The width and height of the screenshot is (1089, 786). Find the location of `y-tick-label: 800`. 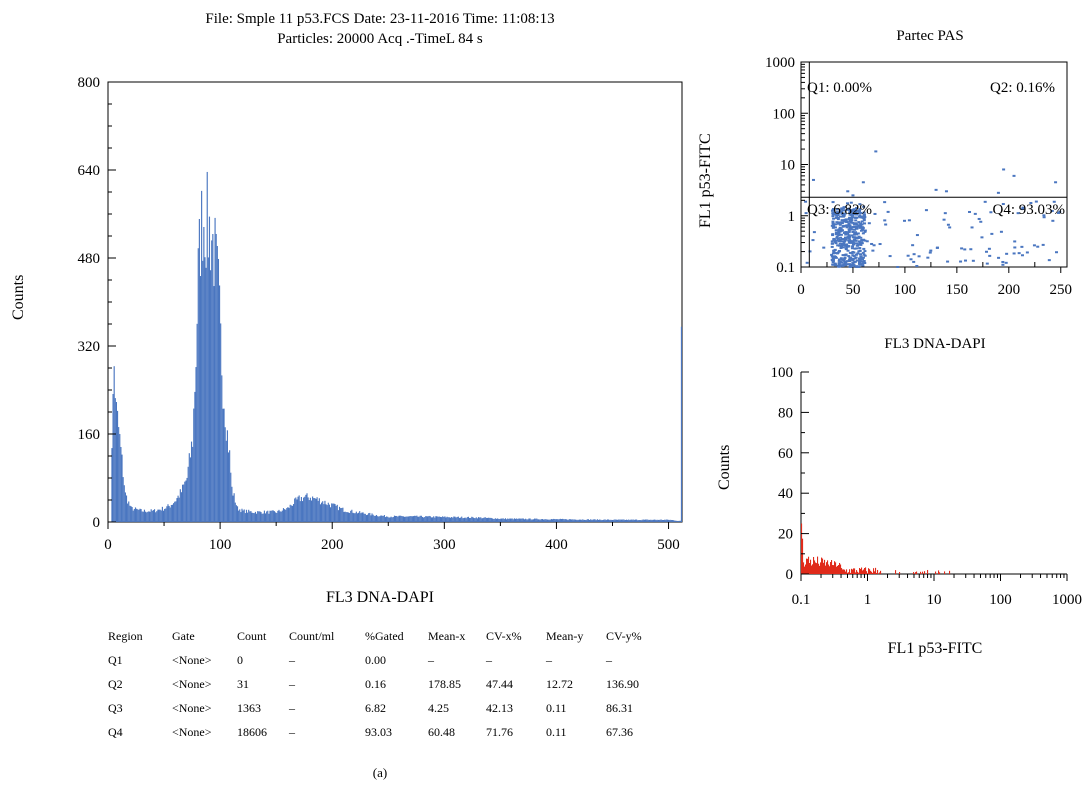

y-tick-label: 800 is located at coordinates (89, 83).